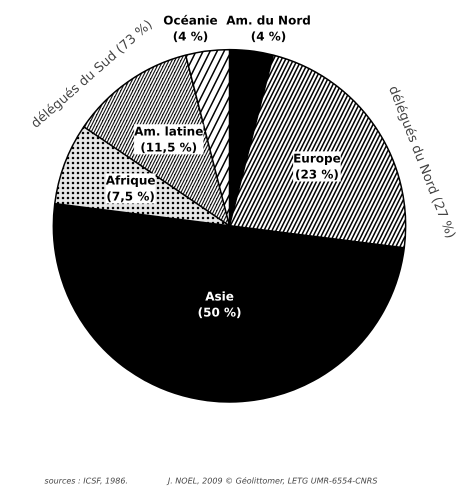 The height and width of the screenshot is (498, 458). I want to click on slice-label: Am. latine, so click(169, 131).